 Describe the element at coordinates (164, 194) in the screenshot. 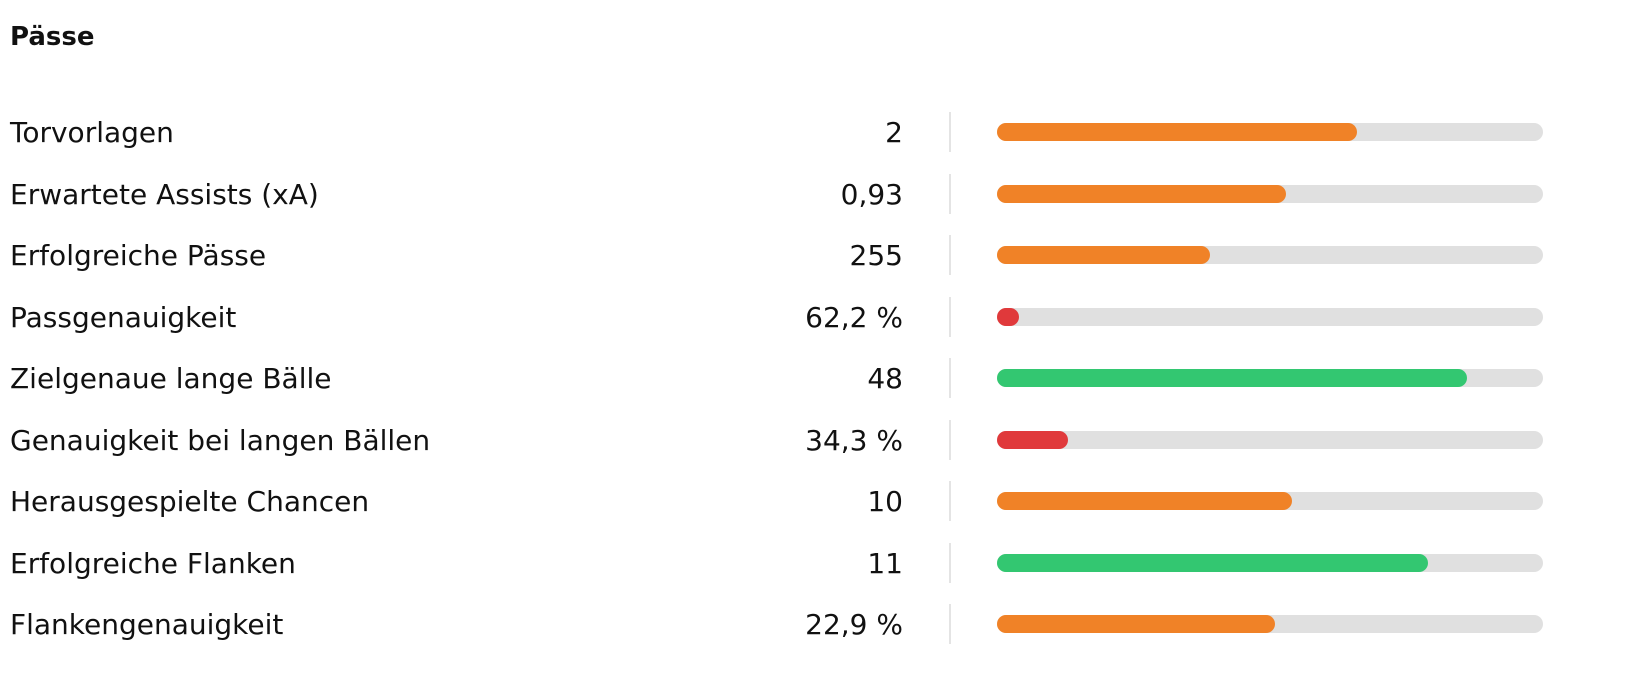

I see `stat-label: Erwartete Assists (xA)` at that location.